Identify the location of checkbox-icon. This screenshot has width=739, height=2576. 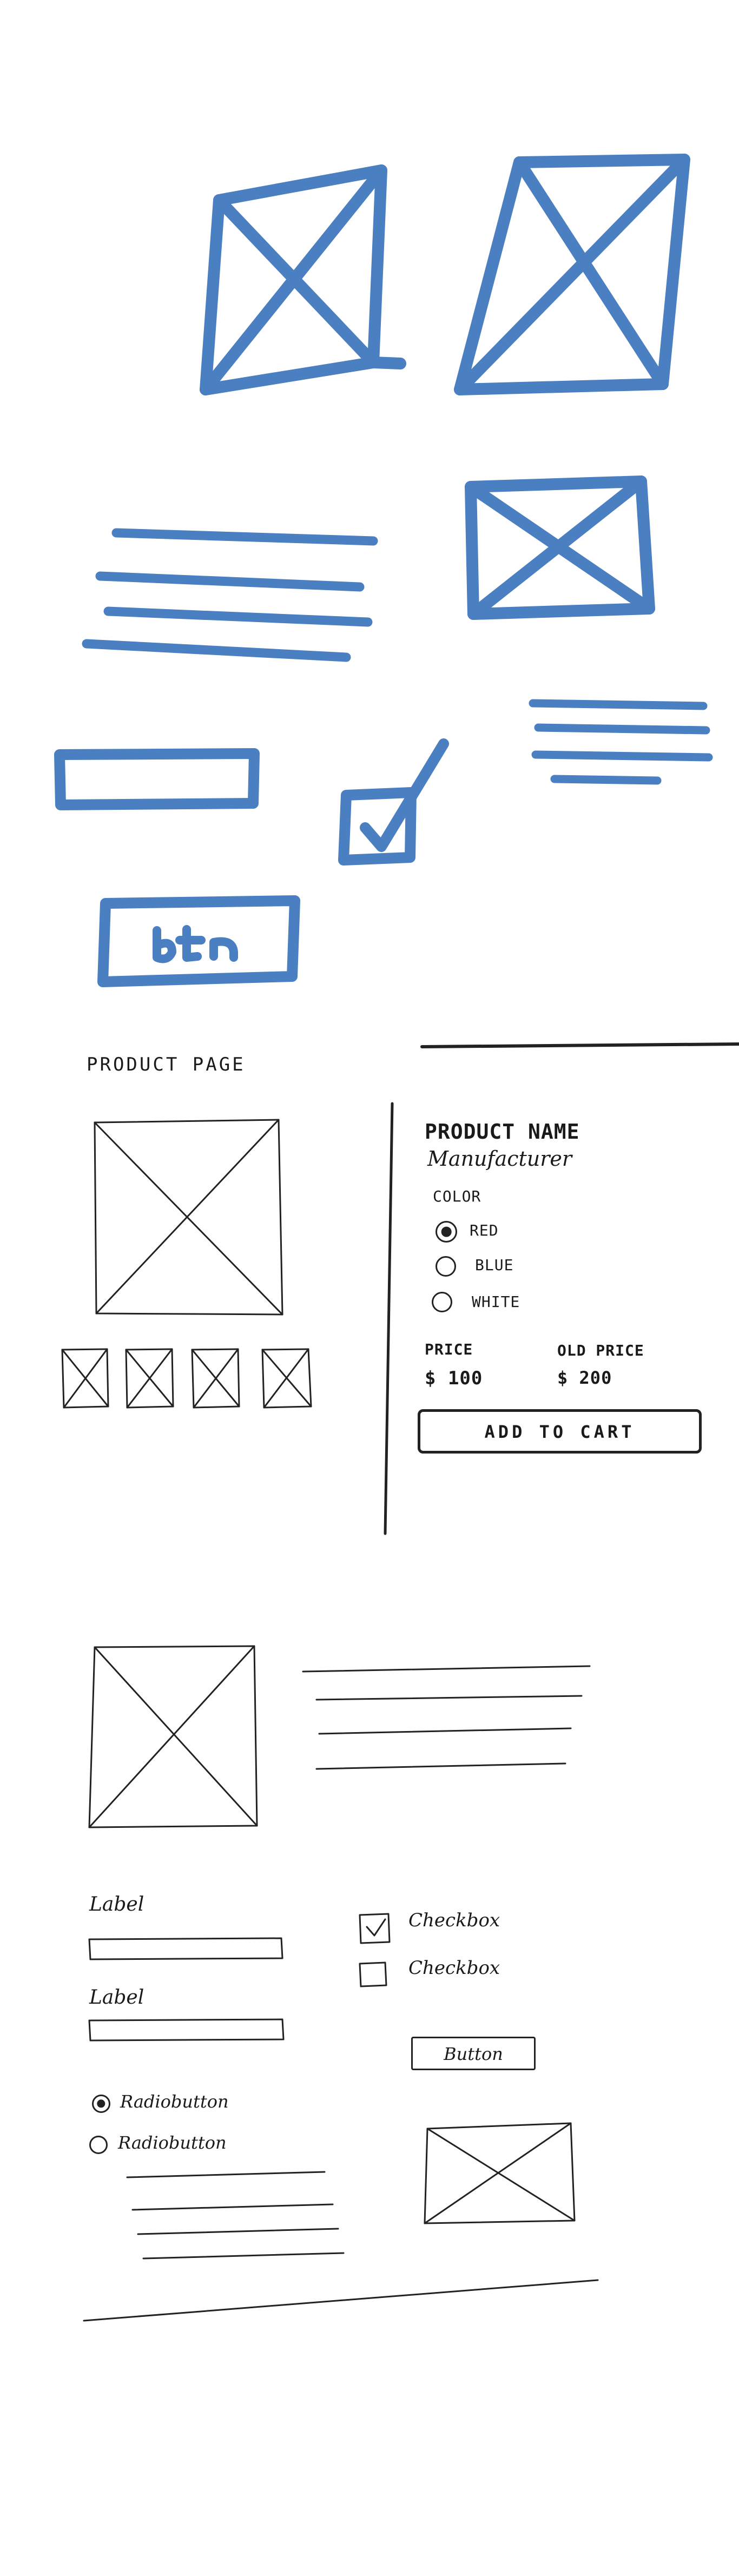
(393, 802).